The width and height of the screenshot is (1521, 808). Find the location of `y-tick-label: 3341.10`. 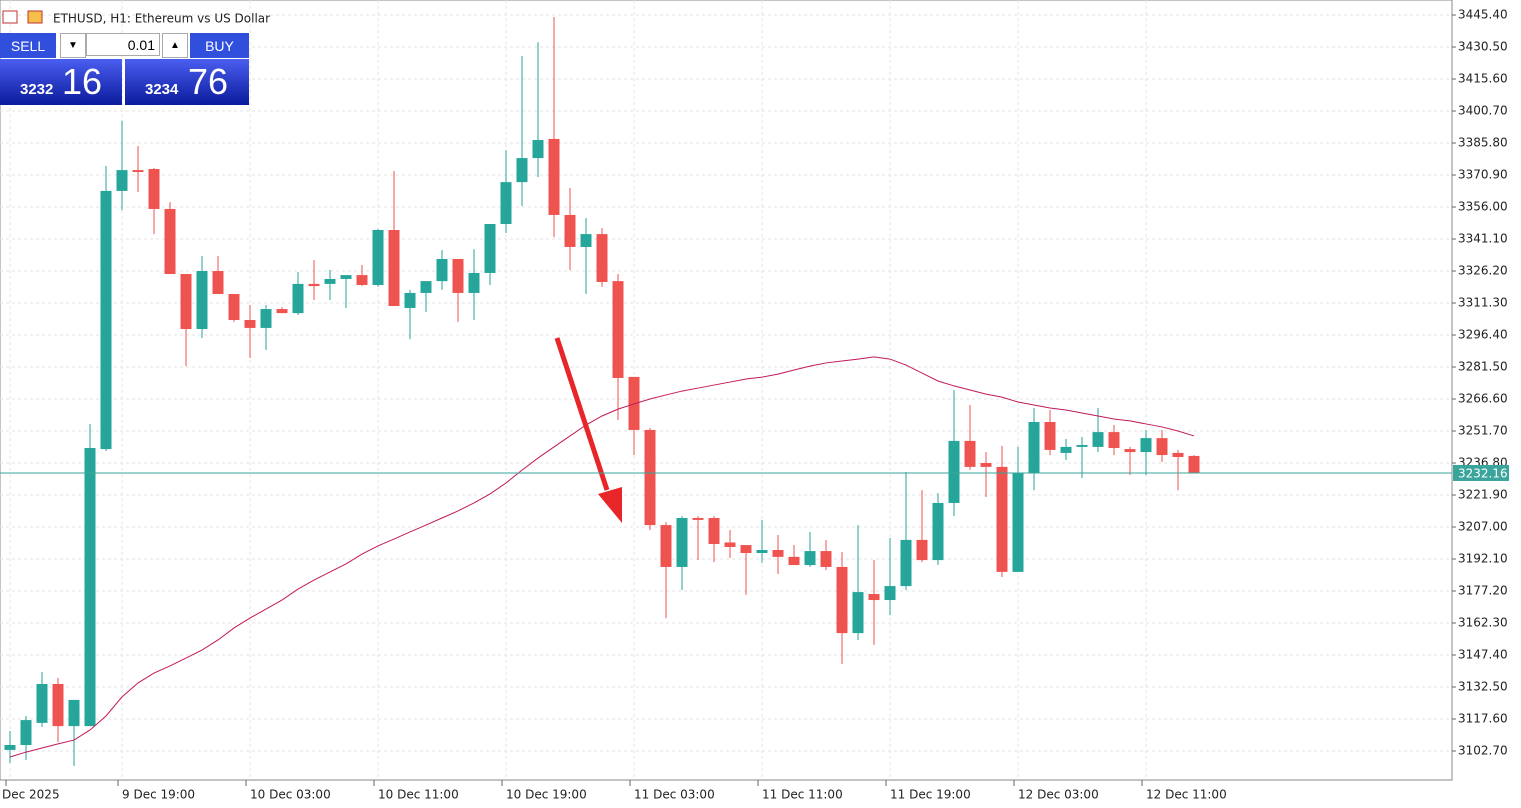

y-tick-label: 3341.10 is located at coordinates (1483, 239).